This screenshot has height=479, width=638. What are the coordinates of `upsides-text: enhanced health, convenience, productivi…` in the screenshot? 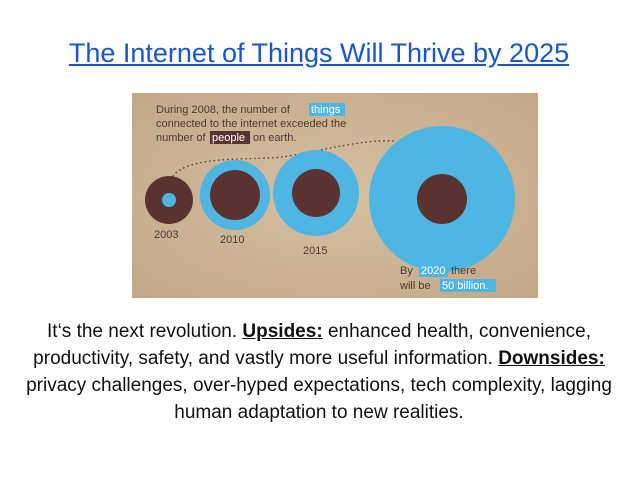 It's located at (312, 345).